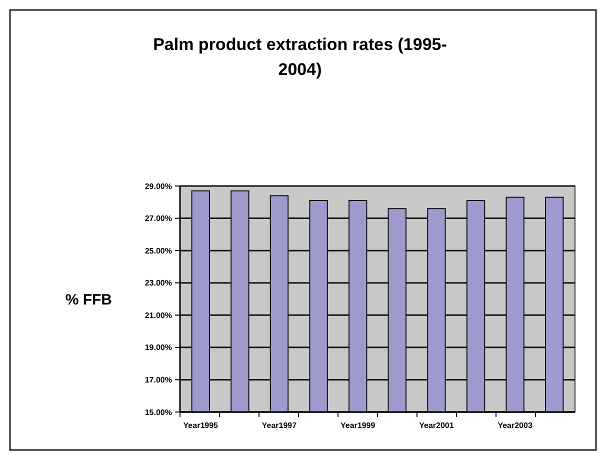  I want to click on y-tick-label: 25.00%, so click(158, 251).